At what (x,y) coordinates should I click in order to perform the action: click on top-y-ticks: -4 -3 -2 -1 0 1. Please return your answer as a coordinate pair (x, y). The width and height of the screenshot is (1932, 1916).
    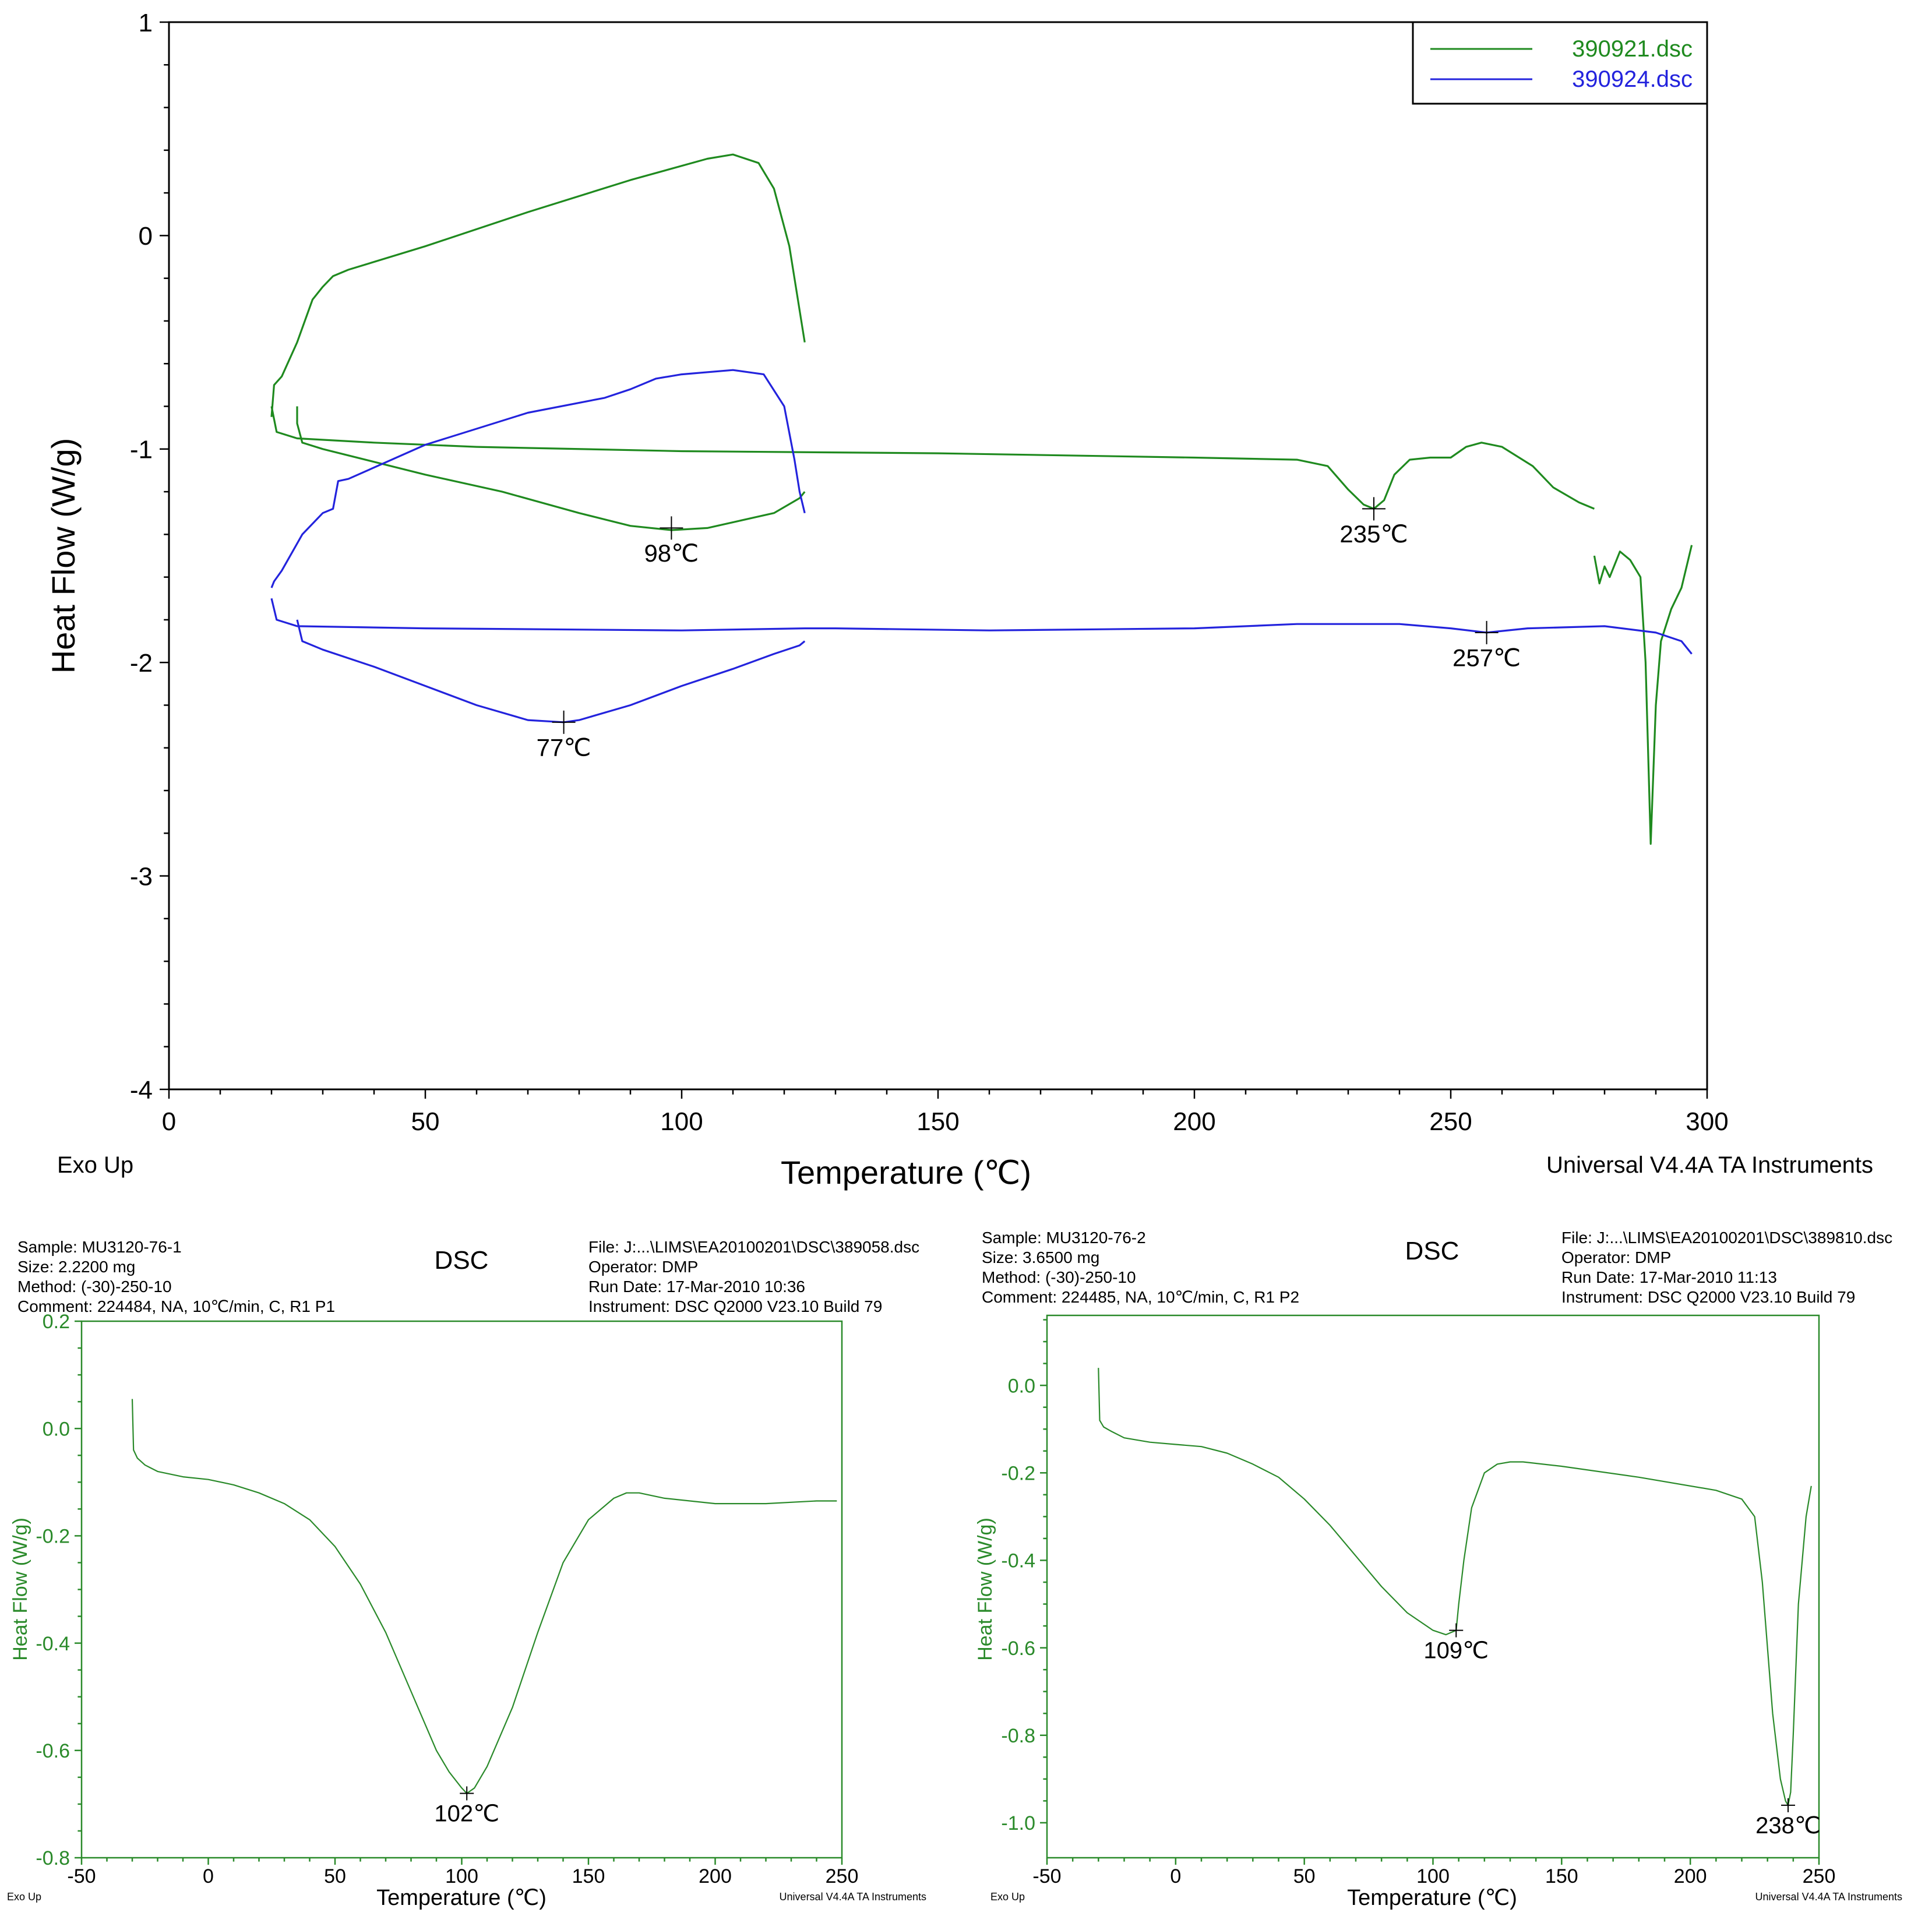
    Looking at the image, I should click on (149, 557).